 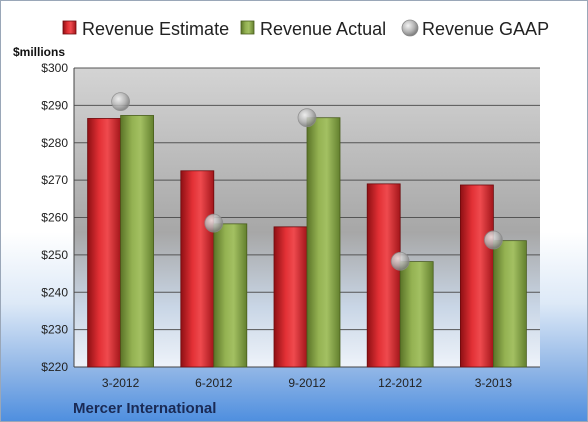 I want to click on y-tick-label: $250, so click(x=54, y=255).